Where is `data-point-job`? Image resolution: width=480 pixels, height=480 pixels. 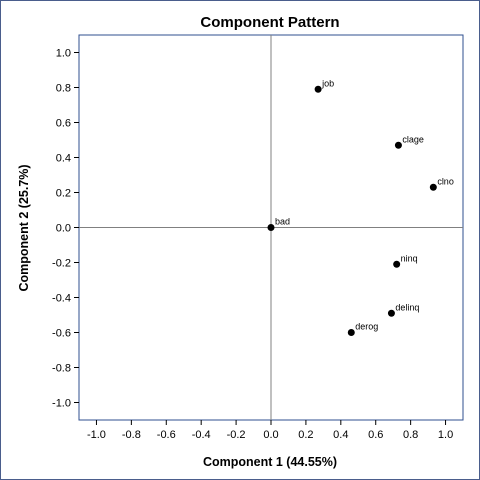
data-point-job is located at coordinates (318, 89).